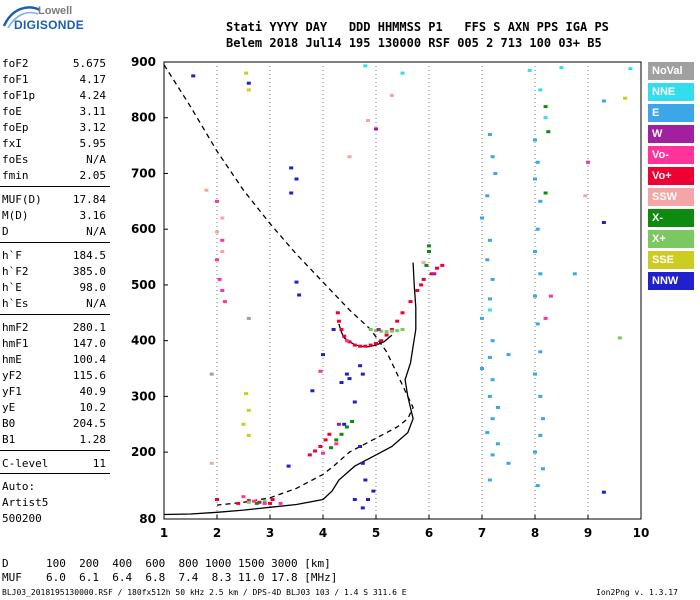 This screenshot has height=600, width=700. What do you see at coordinates (671, 239) in the screenshot?
I see `legend-item: X+` at bounding box center [671, 239].